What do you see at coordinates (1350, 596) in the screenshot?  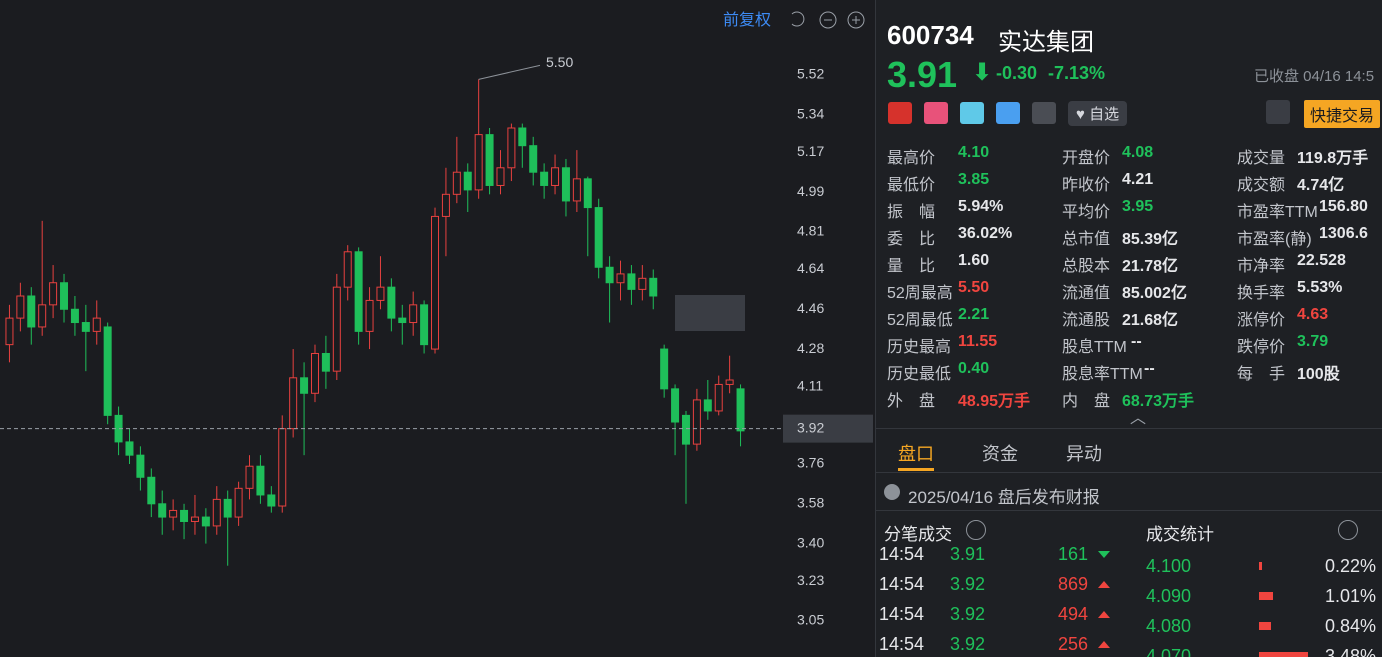 I see `dist-pct: 1.01%` at bounding box center [1350, 596].